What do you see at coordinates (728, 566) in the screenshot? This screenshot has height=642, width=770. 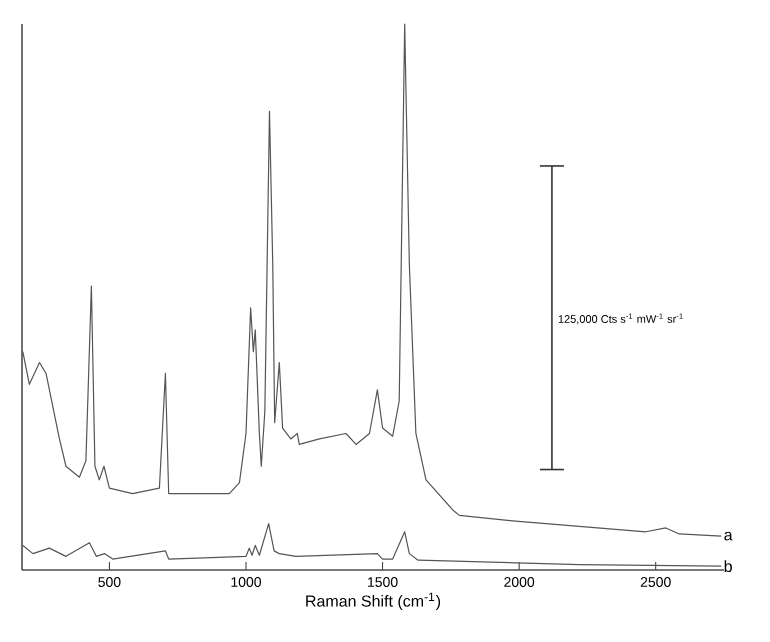 I see `series-label: b` at bounding box center [728, 566].